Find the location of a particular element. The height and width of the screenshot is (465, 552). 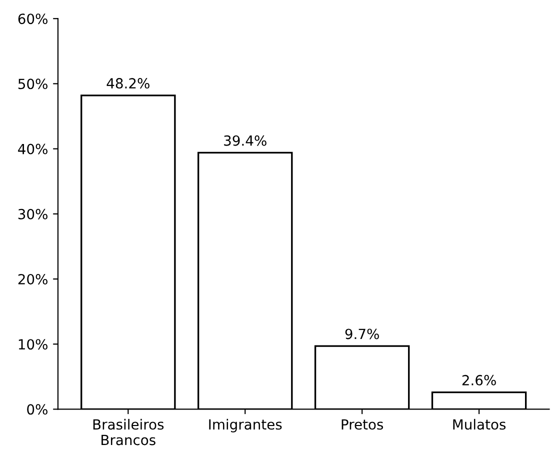

y-tick-label: 60% is located at coordinates (33, 19).